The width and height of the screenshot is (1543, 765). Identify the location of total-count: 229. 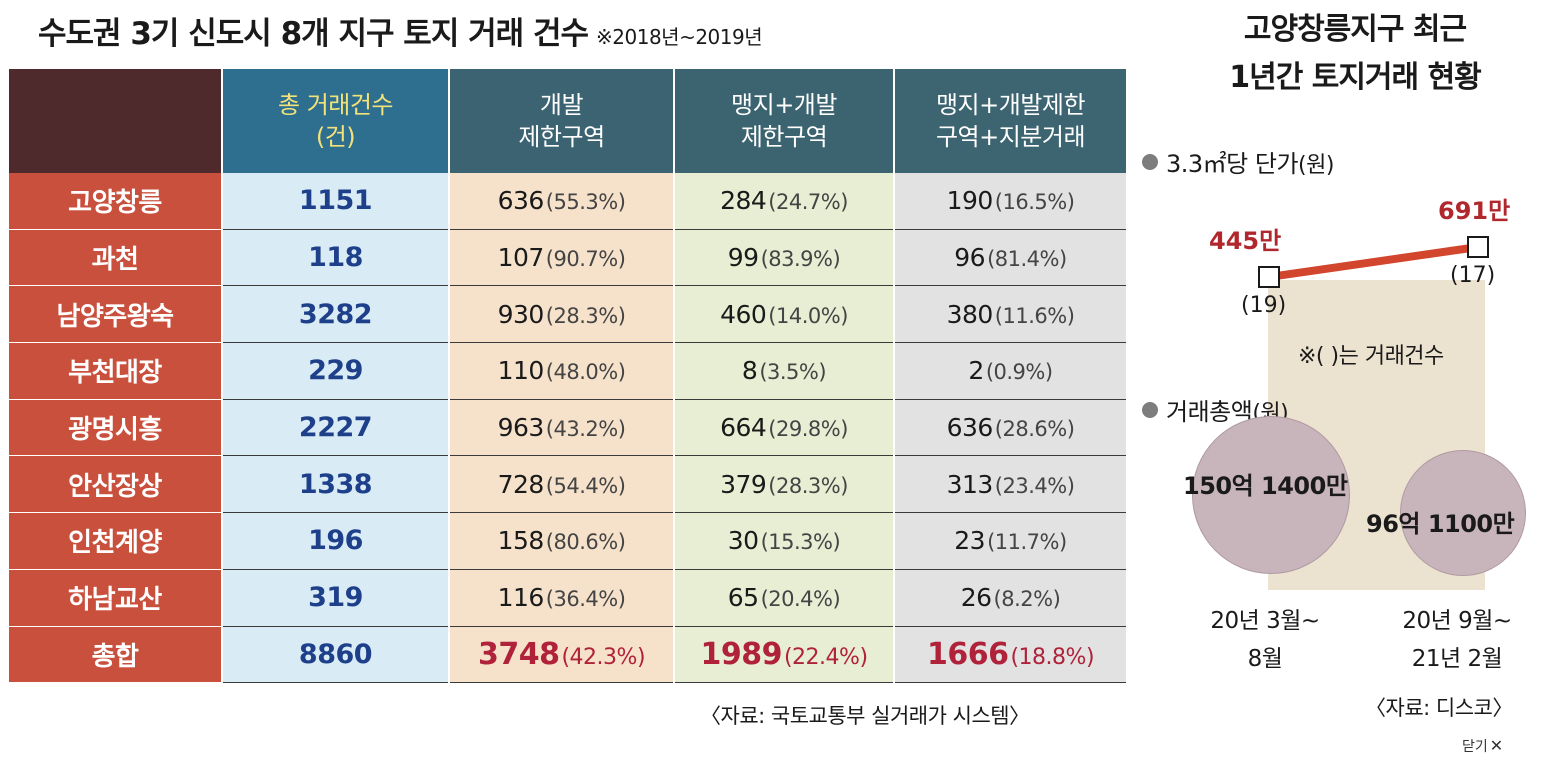
(336, 371).